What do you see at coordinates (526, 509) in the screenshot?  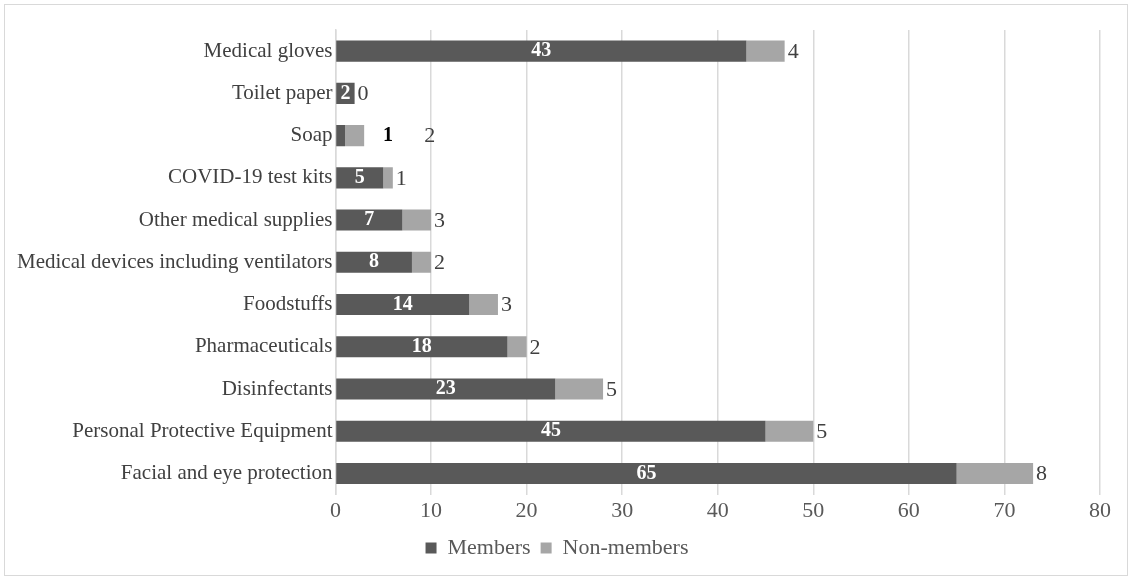 I see `x-tick-label: 20` at bounding box center [526, 509].